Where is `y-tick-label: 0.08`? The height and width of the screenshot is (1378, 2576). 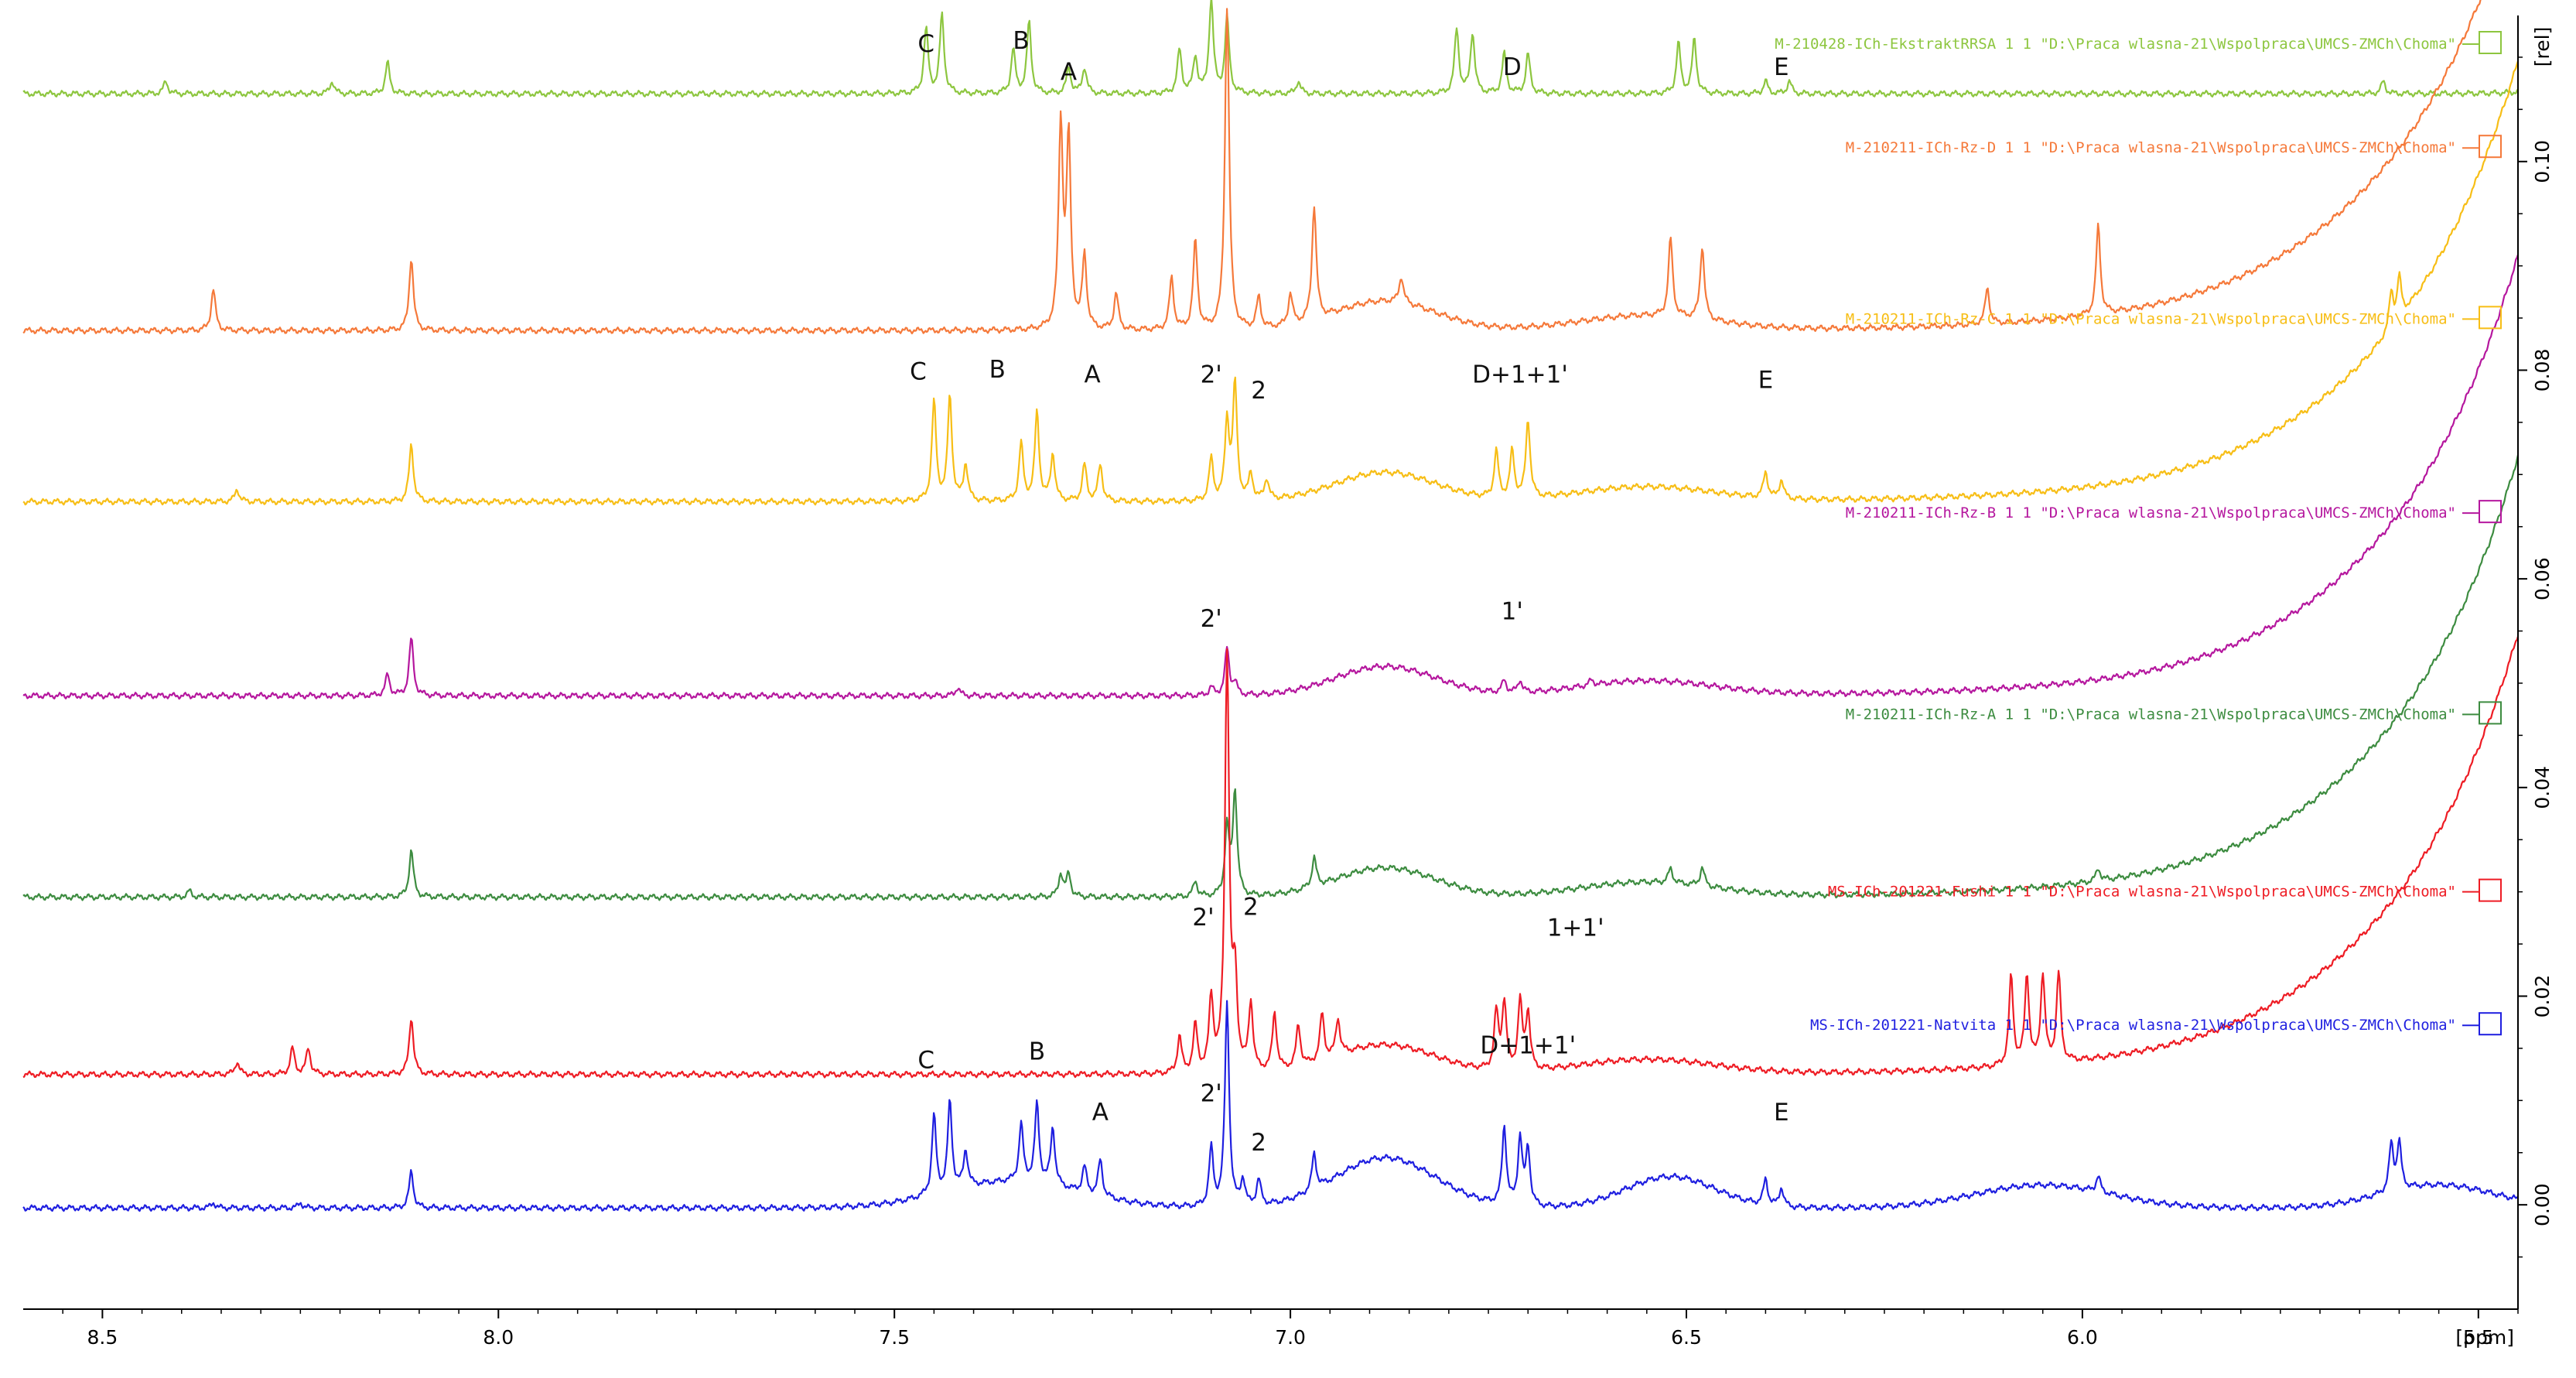 y-tick-label: 0.08 is located at coordinates (2542, 371).